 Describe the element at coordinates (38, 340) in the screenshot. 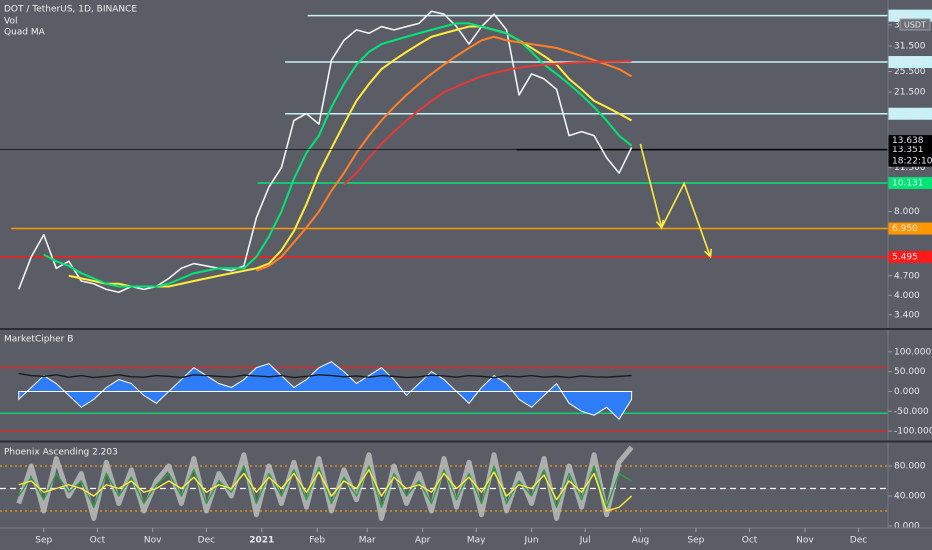

I see `pane-title: MarketCipher B` at that location.